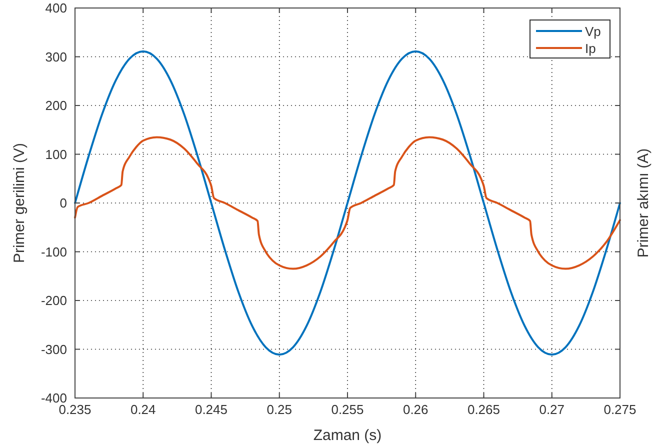  I want to click on y-tick-label: 200, so click(56, 105).